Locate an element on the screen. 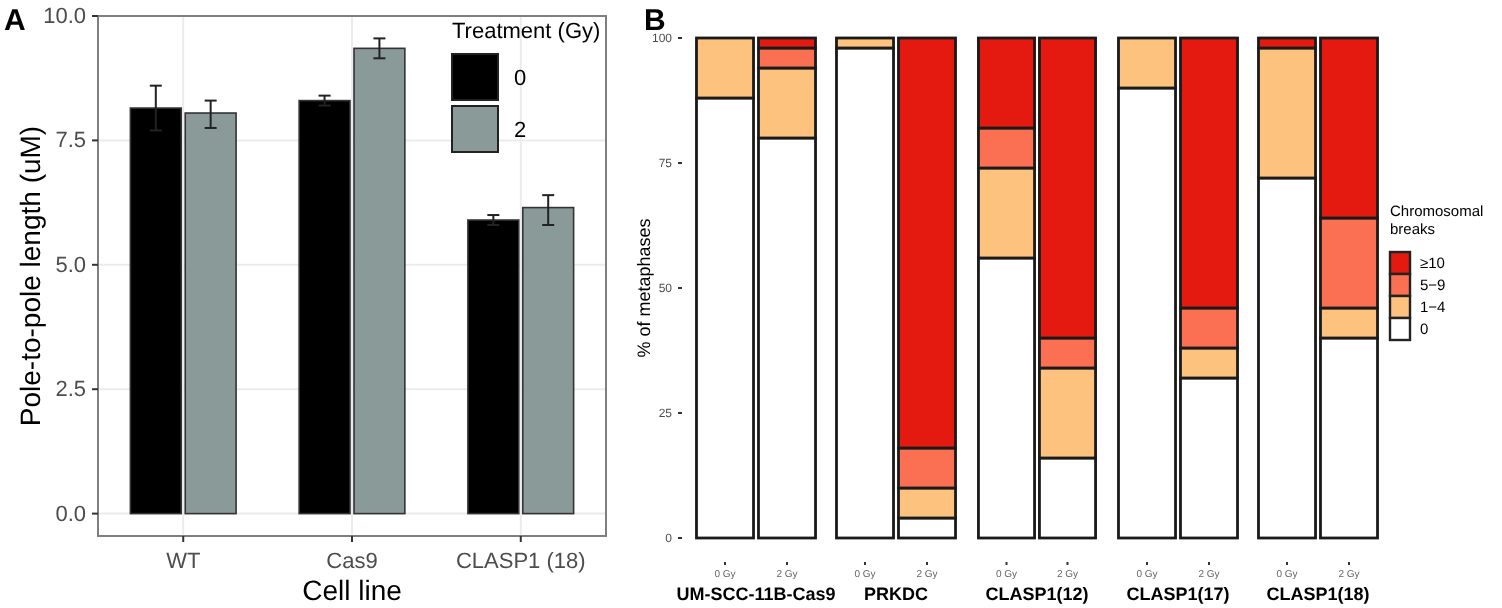 The width and height of the screenshot is (1502, 608). x-axis-title: CLASP1(17) is located at coordinates (1178, 594).